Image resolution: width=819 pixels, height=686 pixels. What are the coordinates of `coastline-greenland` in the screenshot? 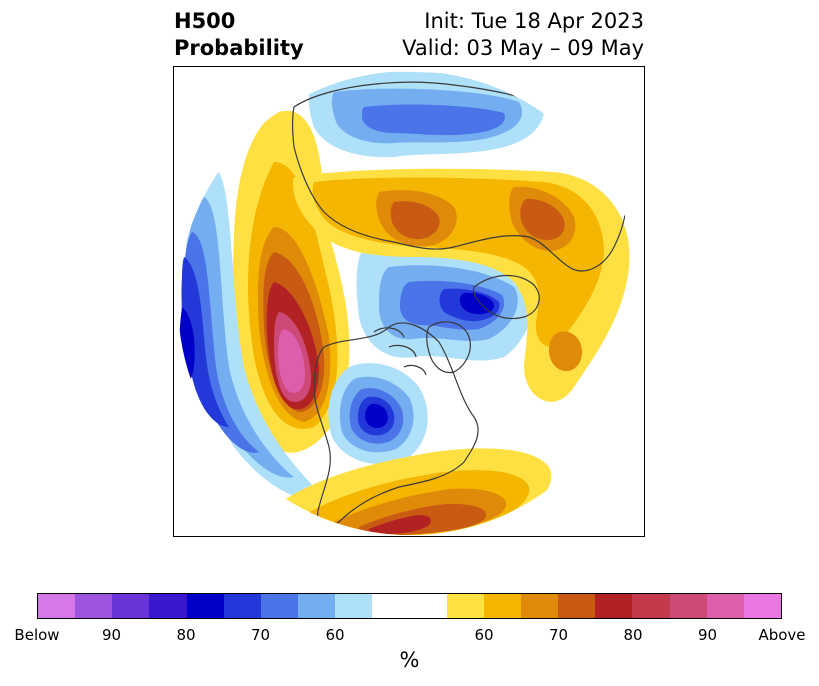 It's located at (448, 347).